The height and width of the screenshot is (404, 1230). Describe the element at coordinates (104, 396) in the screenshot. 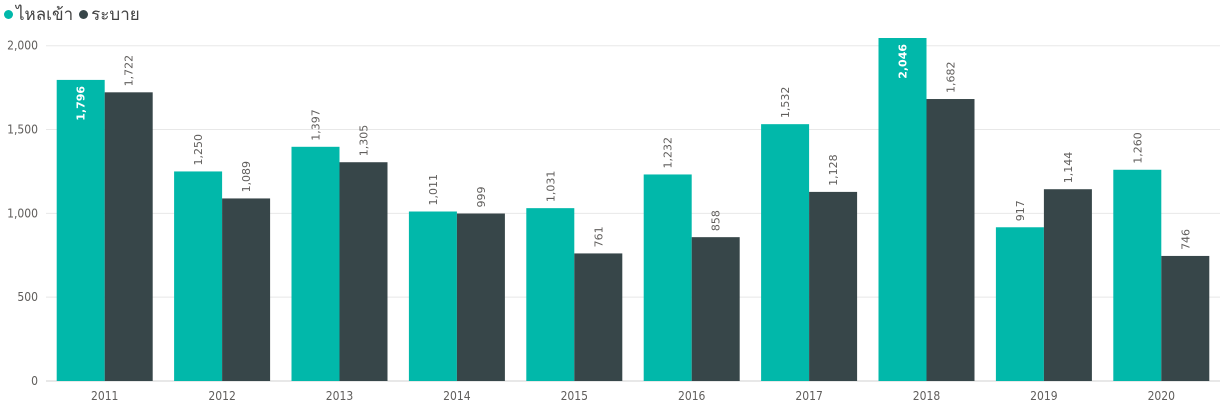

I see `x-tick-label: 2011` at that location.